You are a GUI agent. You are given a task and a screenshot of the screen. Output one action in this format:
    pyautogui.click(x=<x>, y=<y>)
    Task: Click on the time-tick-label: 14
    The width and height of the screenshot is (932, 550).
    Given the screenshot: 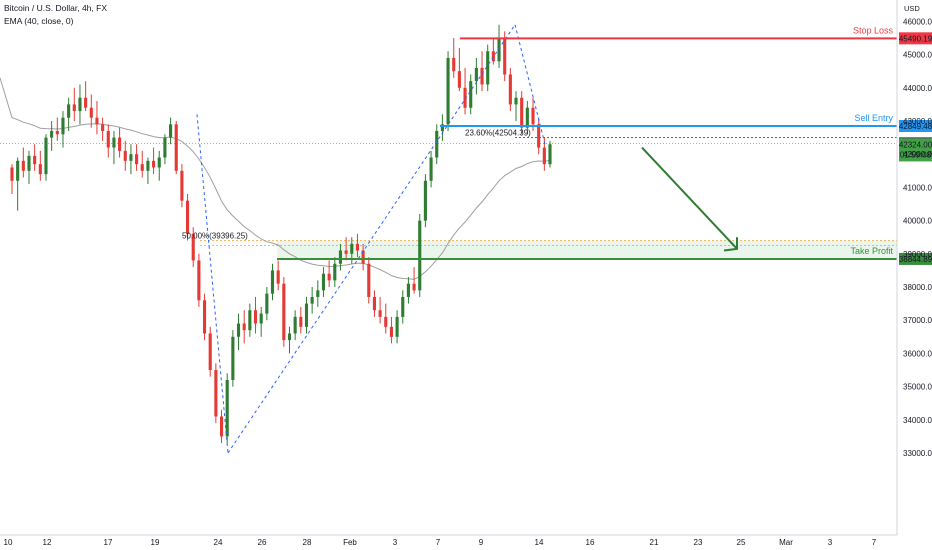 What is the action you would take?
    pyautogui.click(x=539, y=542)
    